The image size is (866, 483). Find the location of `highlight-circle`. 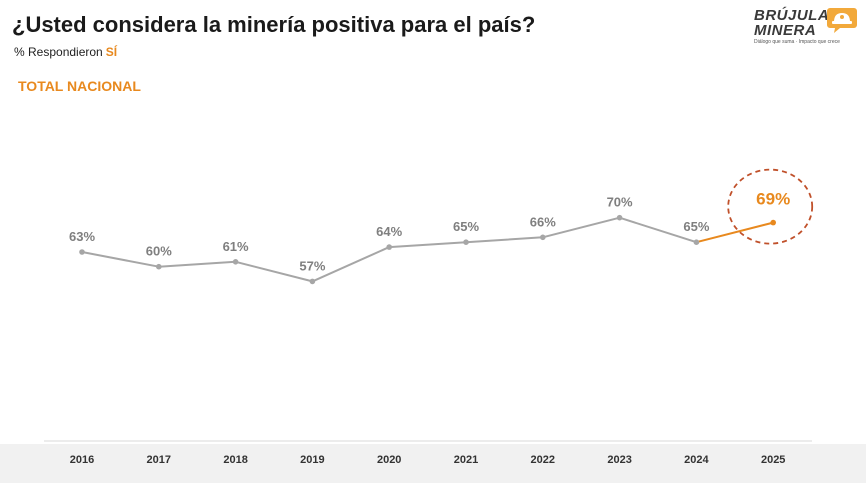

highlight-circle is located at coordinates (770, 206).